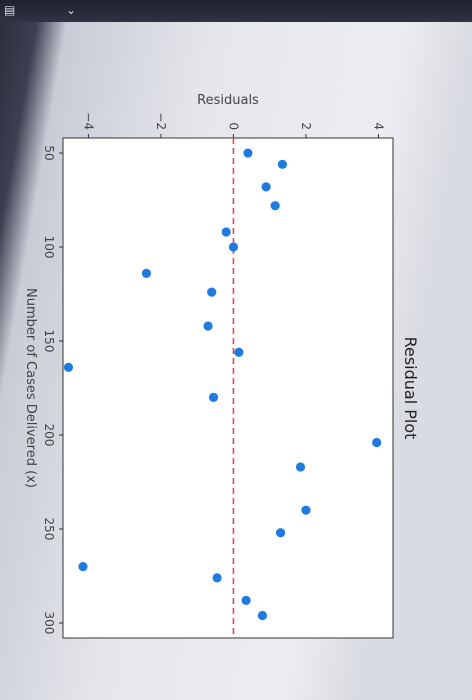 This screenshot has height=700, width=472. Describe the element at coordinates (71, 10) in the screenshot. I see `chevron-down-icon: ⌄` at that location.